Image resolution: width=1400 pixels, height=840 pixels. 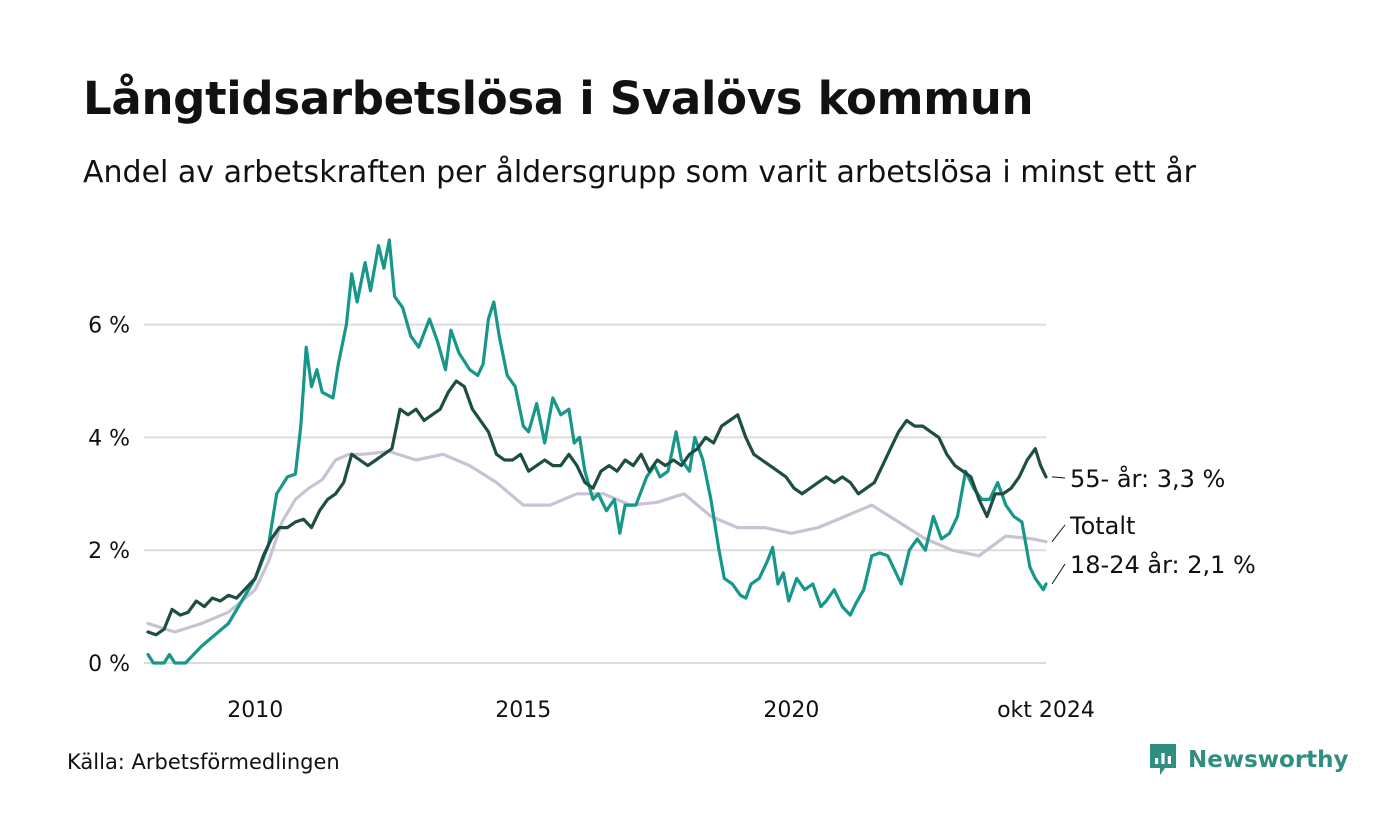 What do you see at coordinates (255, 710) in the screenshot?
I see `x-tick-label: 2010` at bounding box center [255, 710].